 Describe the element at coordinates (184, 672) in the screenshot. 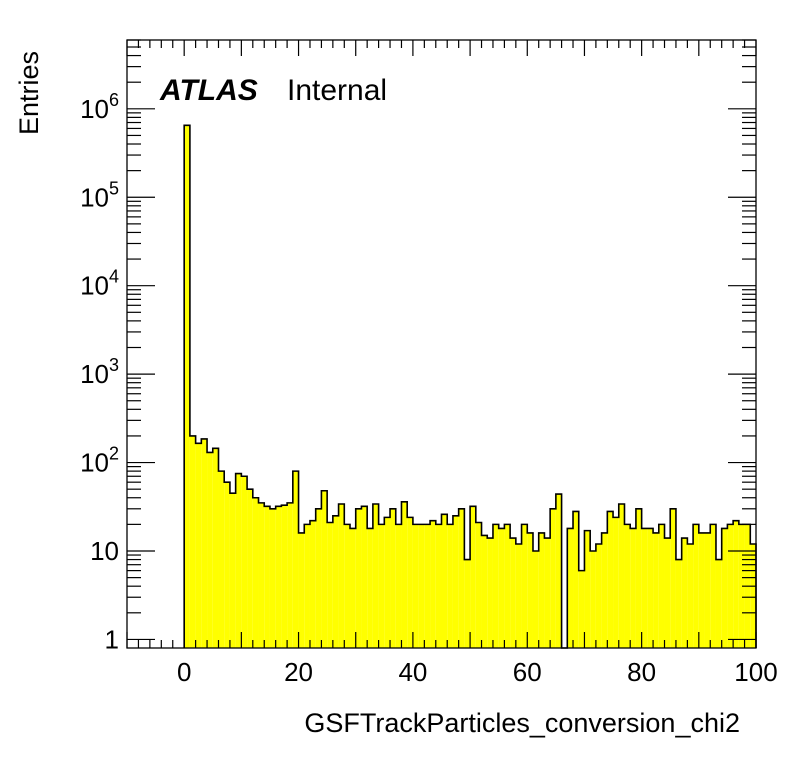

I see `x-tick-label: 0` at that location.